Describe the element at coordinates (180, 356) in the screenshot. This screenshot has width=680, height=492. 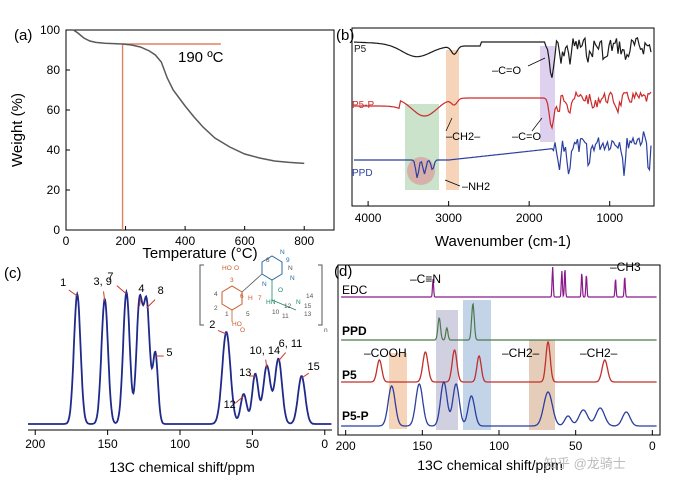
I see `panel-c-spectrum` at that location.